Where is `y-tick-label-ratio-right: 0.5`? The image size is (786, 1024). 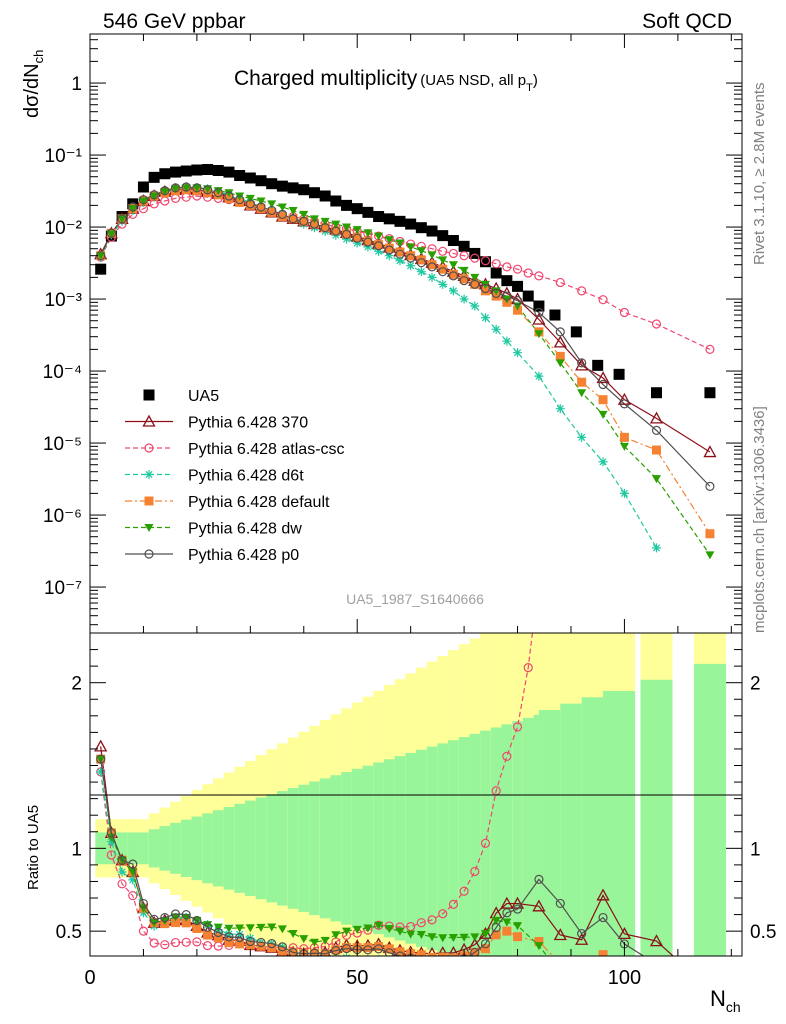 y-tick-label-ratio-right: 0.5 is located at coordinates (763, 932).